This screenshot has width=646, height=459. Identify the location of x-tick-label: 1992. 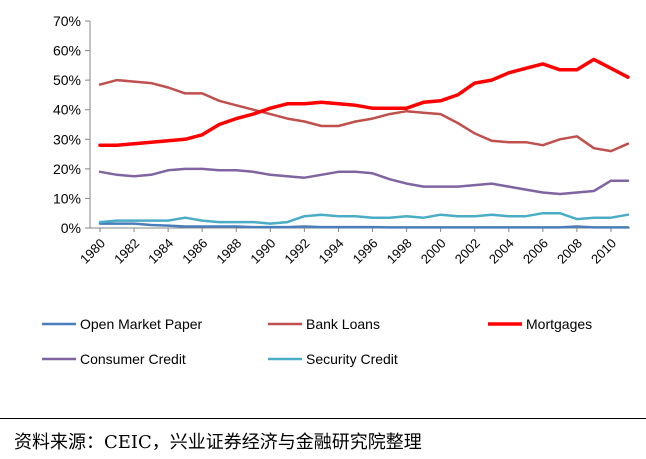
(296, 251).